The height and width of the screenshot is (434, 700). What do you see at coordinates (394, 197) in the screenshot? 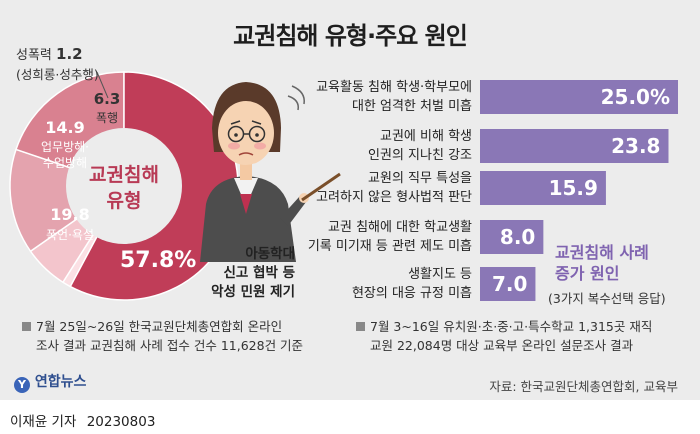
I see `bar-label-2-line-1: 고려하지 않은 형사법적 판단` at bounding box center [394, 197].